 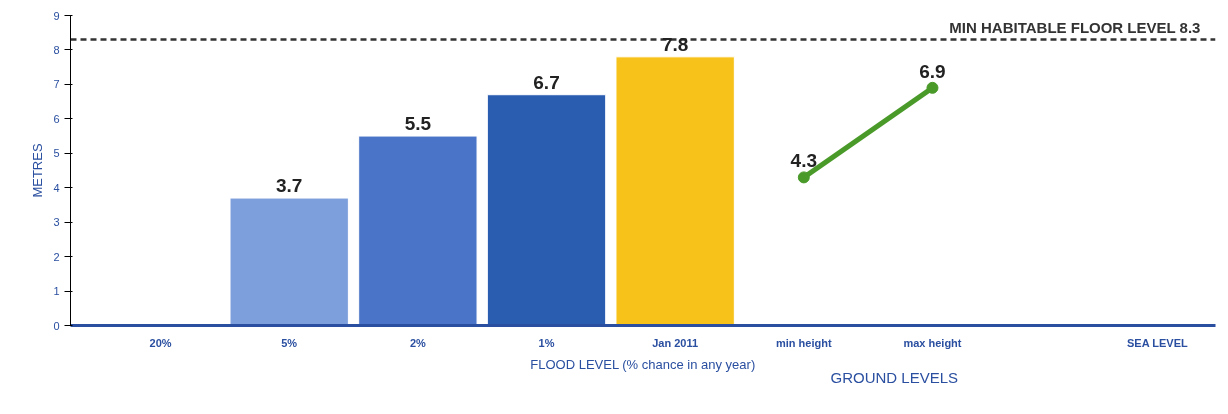 What do you see at coordinates (56, 222) in the screenshot?
I see `y-tick-label: 3` at bounding box center [56, 222].